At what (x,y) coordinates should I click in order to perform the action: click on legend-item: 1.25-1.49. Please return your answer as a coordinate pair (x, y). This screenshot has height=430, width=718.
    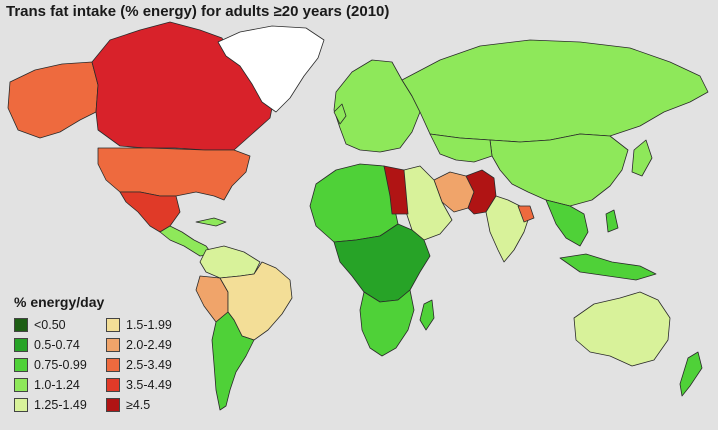
    Looking at the image, I should click on (60, 404).